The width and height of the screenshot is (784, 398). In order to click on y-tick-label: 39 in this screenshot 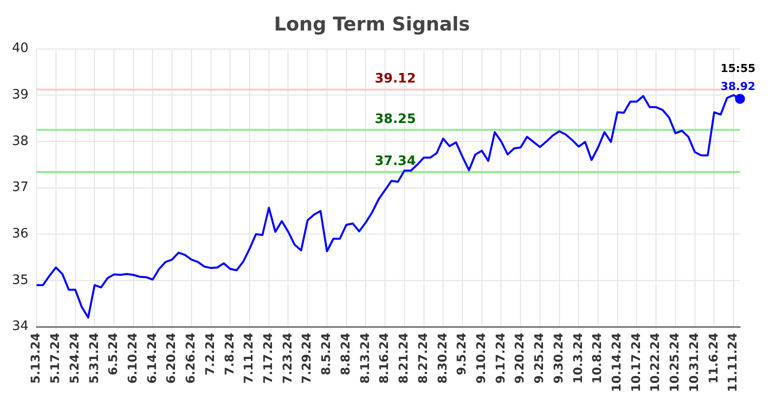, I will do `click(20, 95)`.